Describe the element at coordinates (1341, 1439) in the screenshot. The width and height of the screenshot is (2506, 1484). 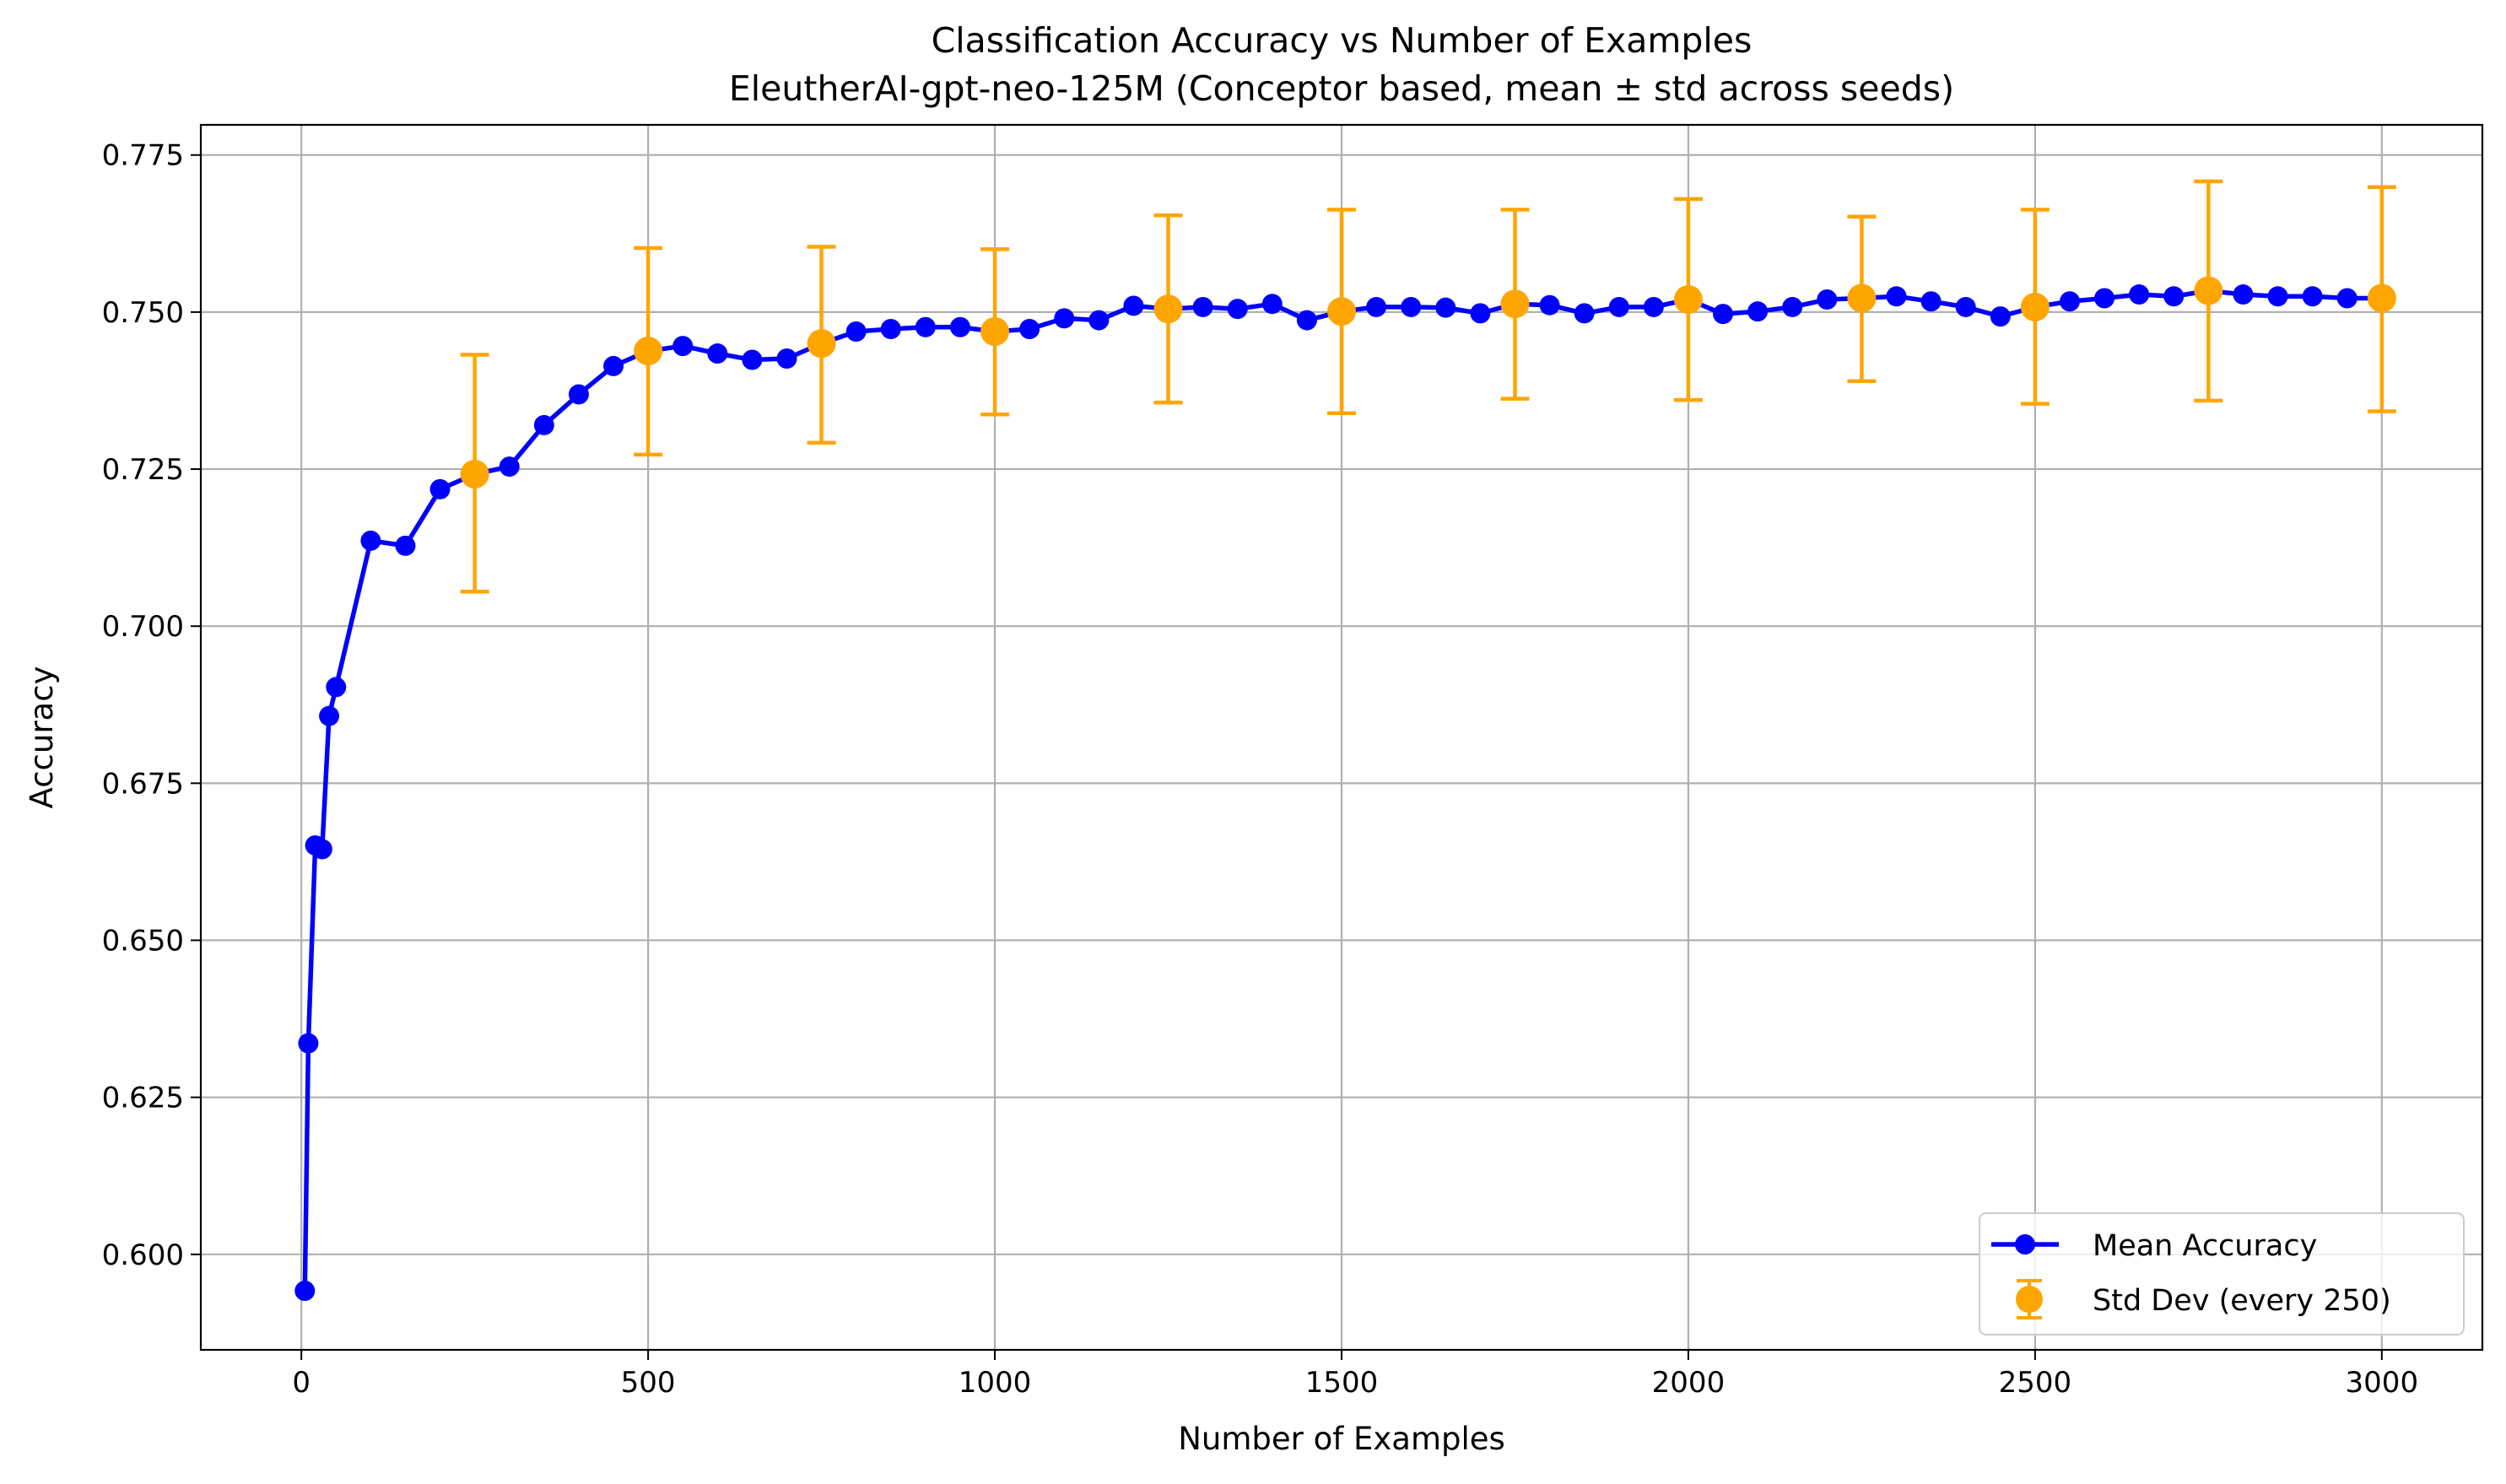
I see `x-axis-label: Number of Examples` at that location.